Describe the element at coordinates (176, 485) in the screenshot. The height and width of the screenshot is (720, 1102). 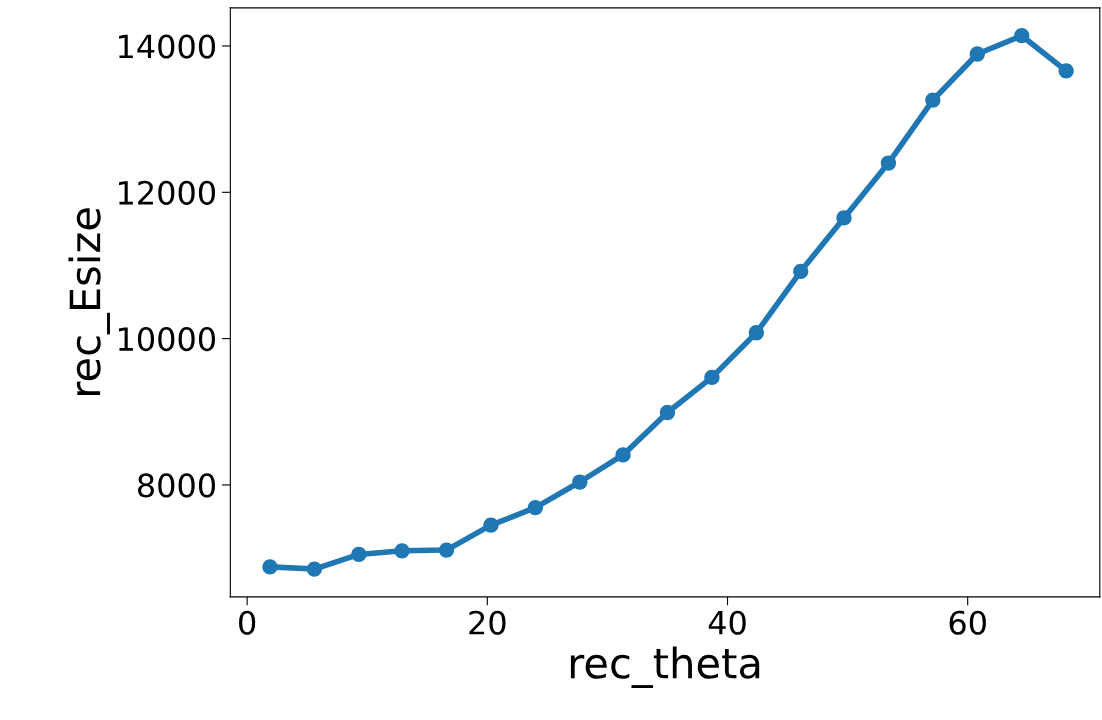
I see `y-tick-label: 8000` at that location.